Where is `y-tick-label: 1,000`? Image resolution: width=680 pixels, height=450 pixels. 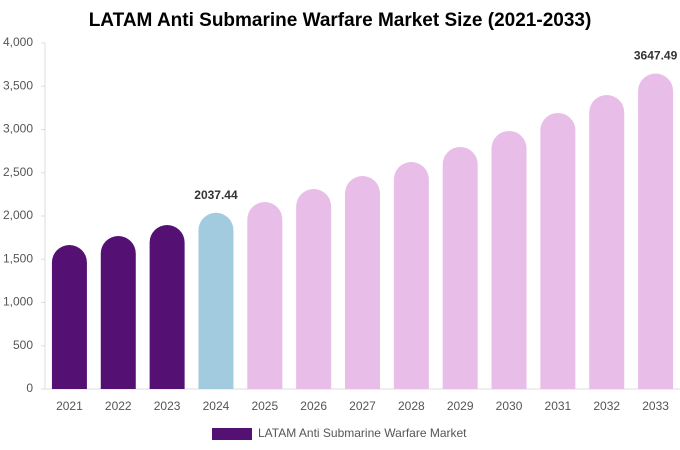
y-tick-label: 1,000 is located at coordinates (18, 302).